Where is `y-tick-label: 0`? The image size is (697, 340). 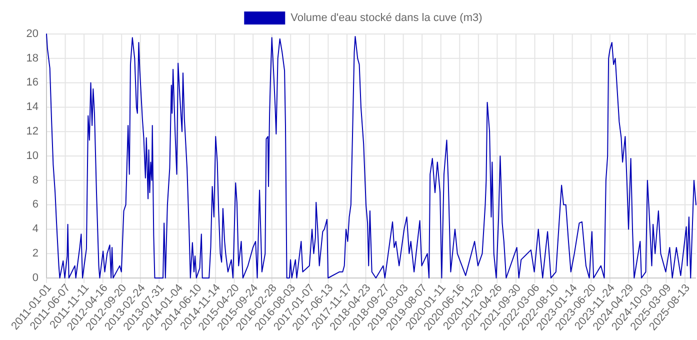
y-tick-label: 0 is located at coordinates (35, 278).